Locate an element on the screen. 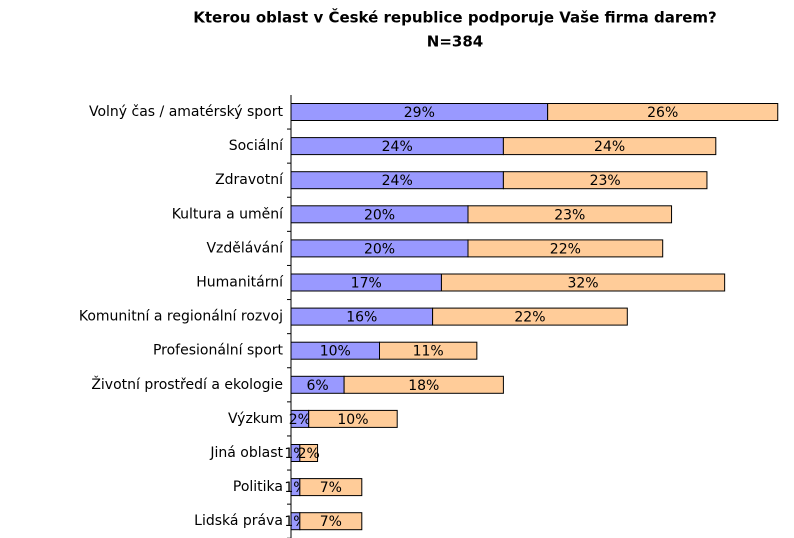  value-label: 11% is located at coordinates (428, 352).